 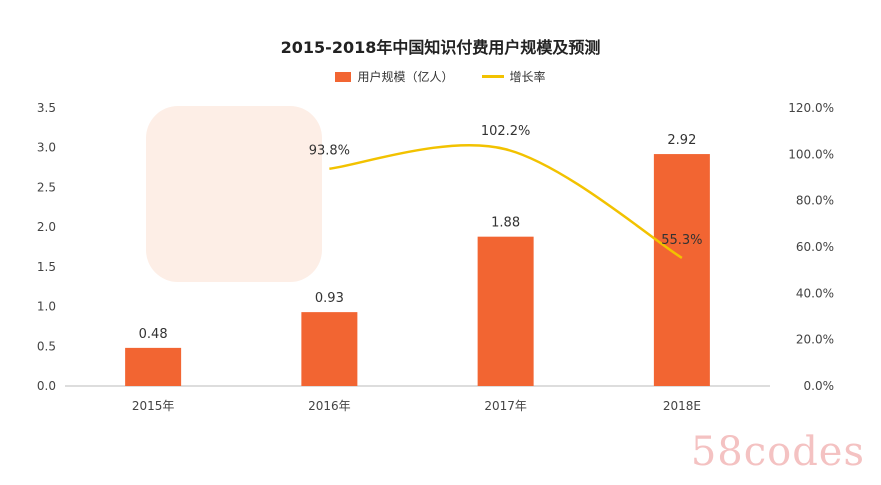 I want to click on legend-line-label: 增长率, so click(x=527, y=77).